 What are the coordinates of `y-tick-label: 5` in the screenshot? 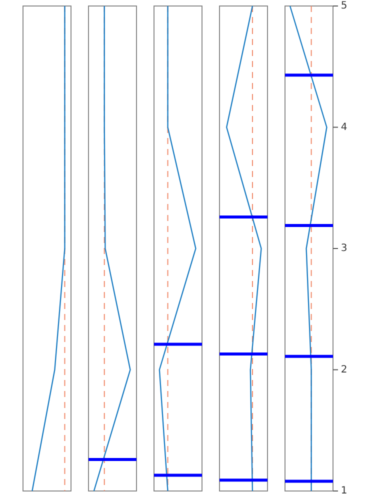 It's located at (344, 6).